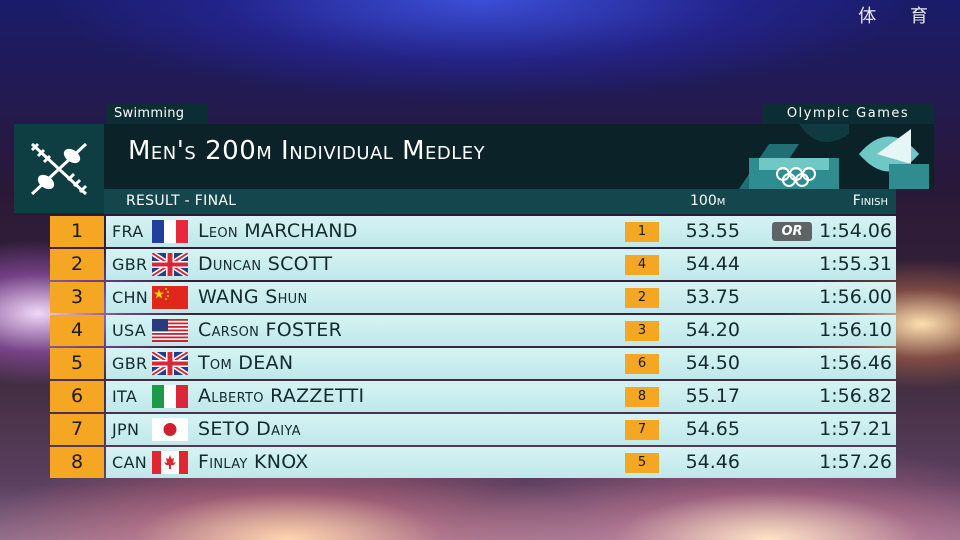 This screenshot has width=960, height=540. Describe the element at coordinates (128, 231) in the screenshot. I see `noc-code: FRA` at that location.